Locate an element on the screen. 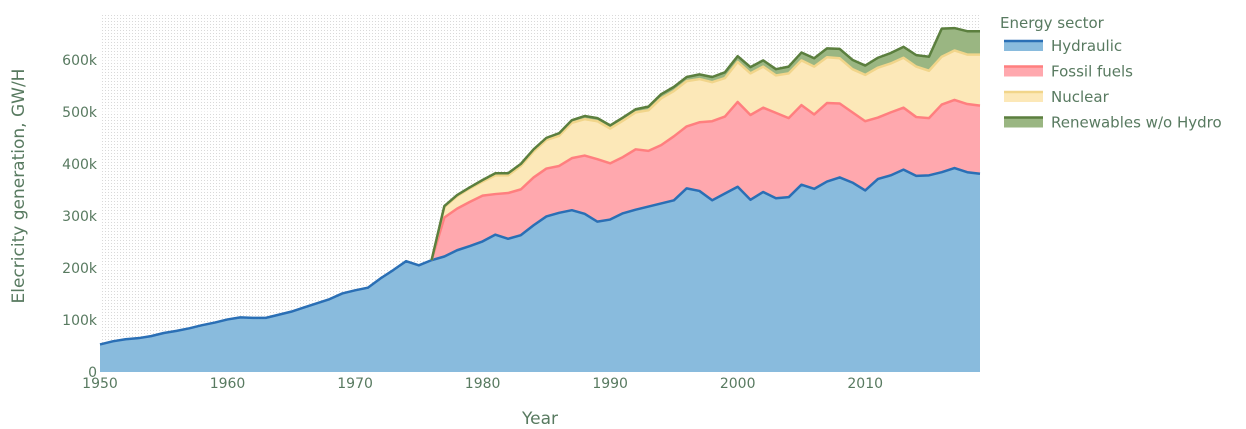  x-axis-title: Year is located at coordinates (539, 419).